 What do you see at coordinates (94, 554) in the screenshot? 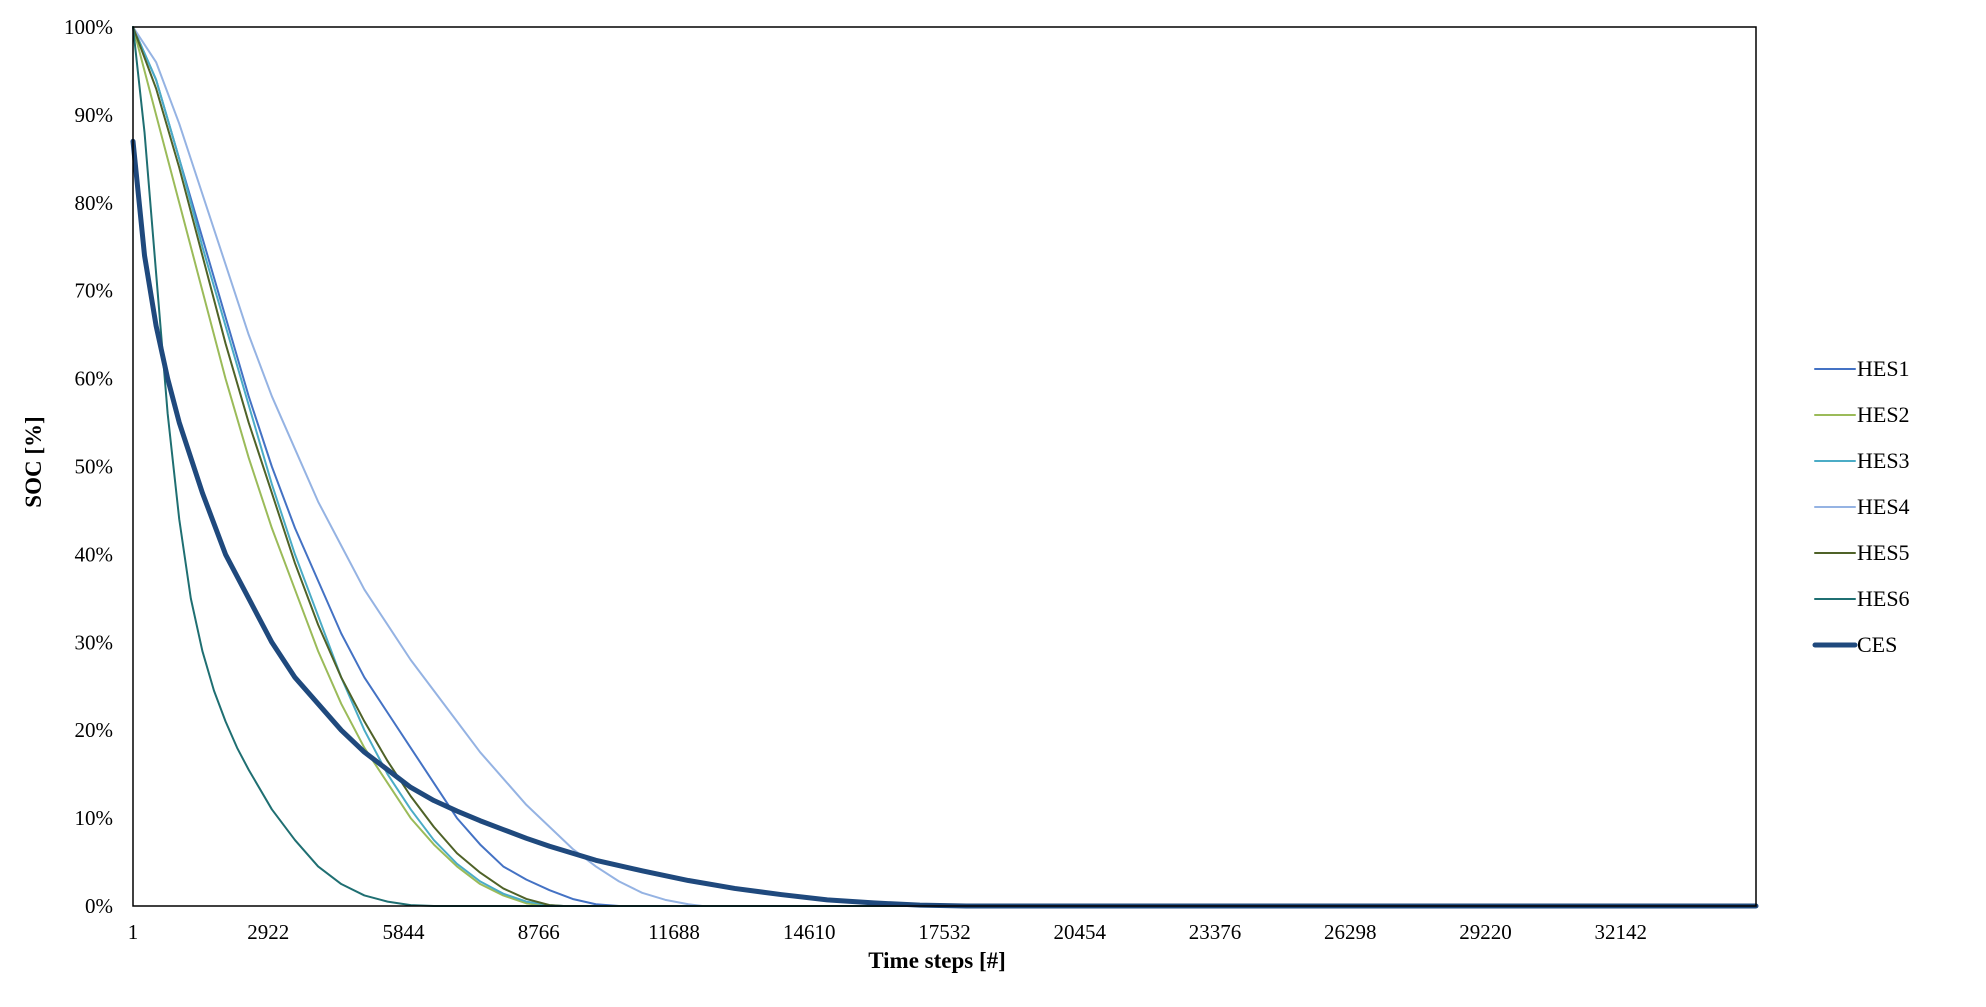
I see `y-tick-label: 40%` at bounding box center [94, 554].